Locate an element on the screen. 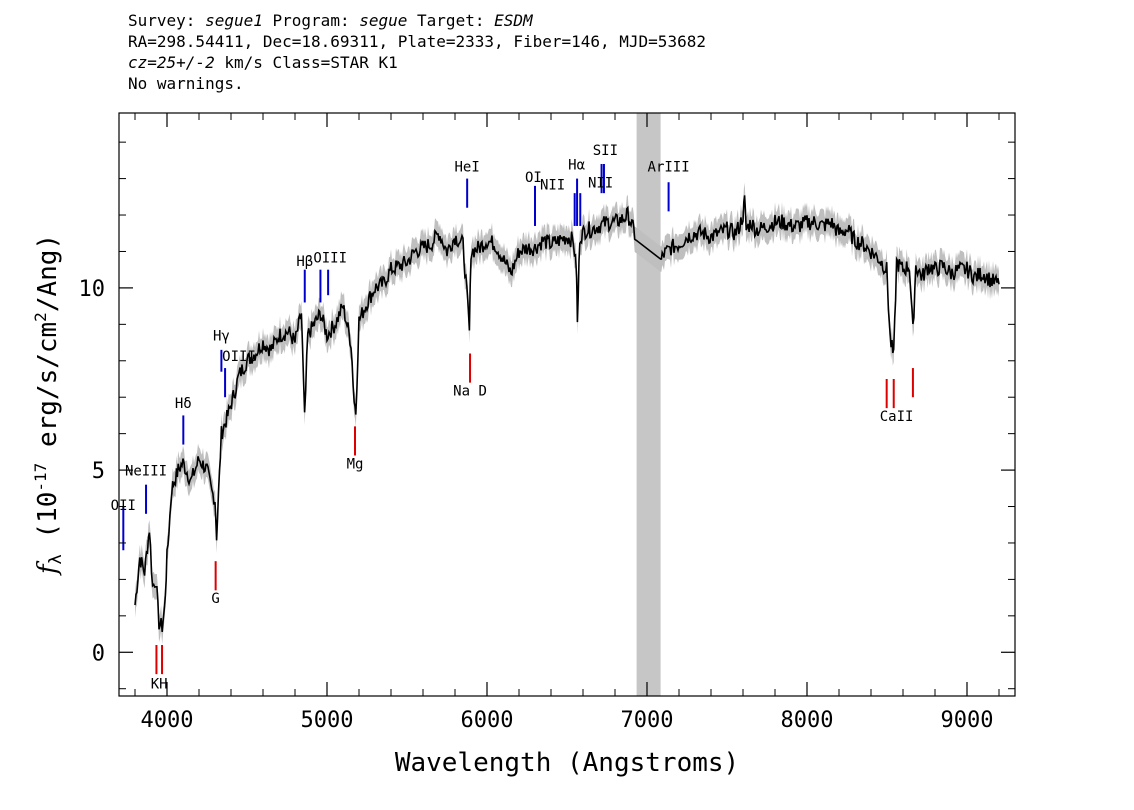  y-tick-label: 5 is located at coordinates (98, 471).